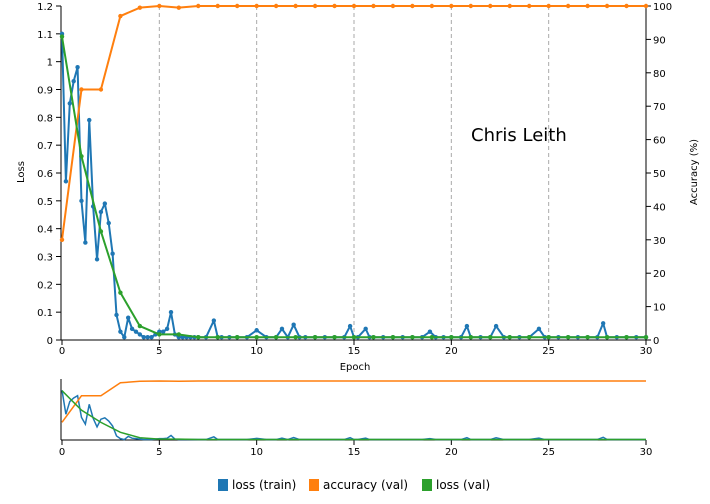  Describe the element at coordinates (451, 452) in the screenshot. I see `overview-x-tick-label: 20` at that location.